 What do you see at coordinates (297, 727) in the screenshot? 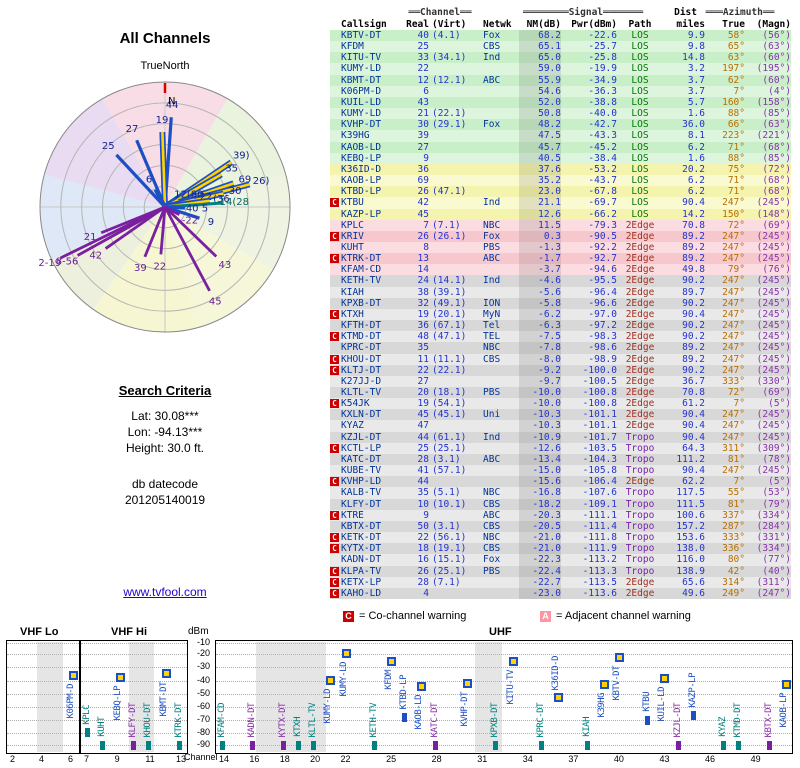
I see `signal-bar-label: KTXH` at bounding box center [297, 727].